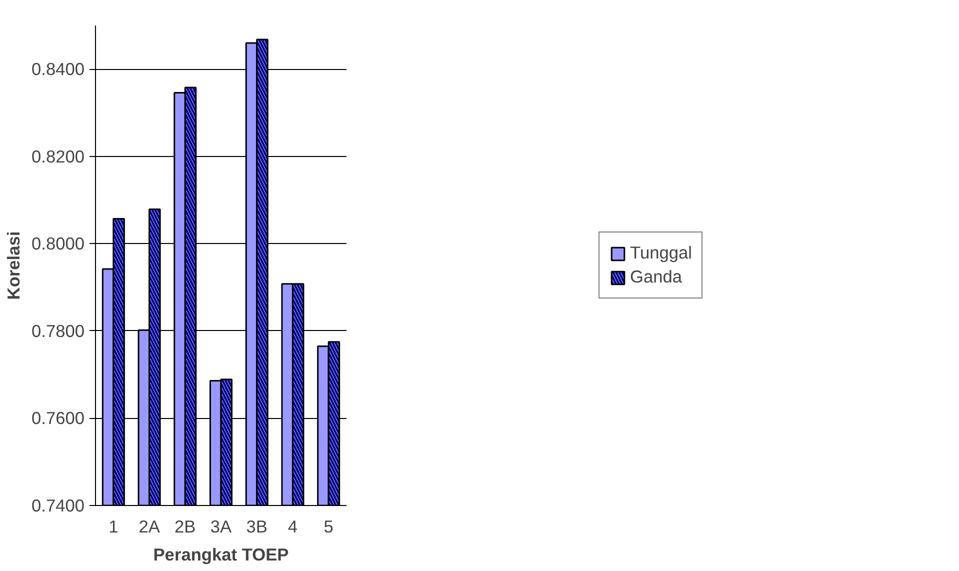  I want to click on legend-label: Tunggal, so click(661, 253).